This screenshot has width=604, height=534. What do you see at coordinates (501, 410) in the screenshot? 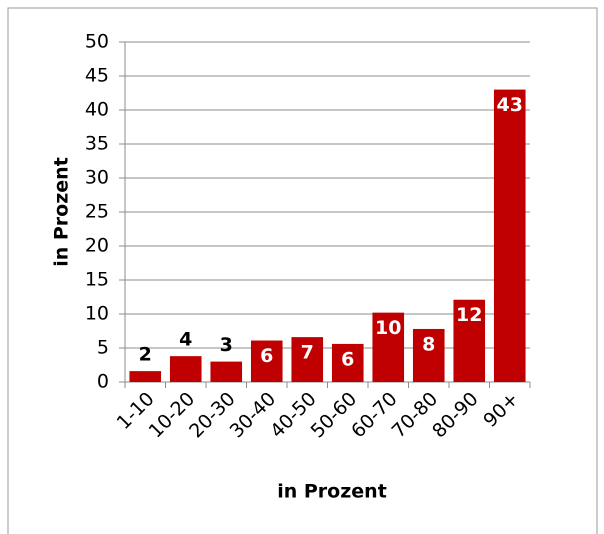
I see `x-tick-label: 90+` at bounding box center [501, 410].